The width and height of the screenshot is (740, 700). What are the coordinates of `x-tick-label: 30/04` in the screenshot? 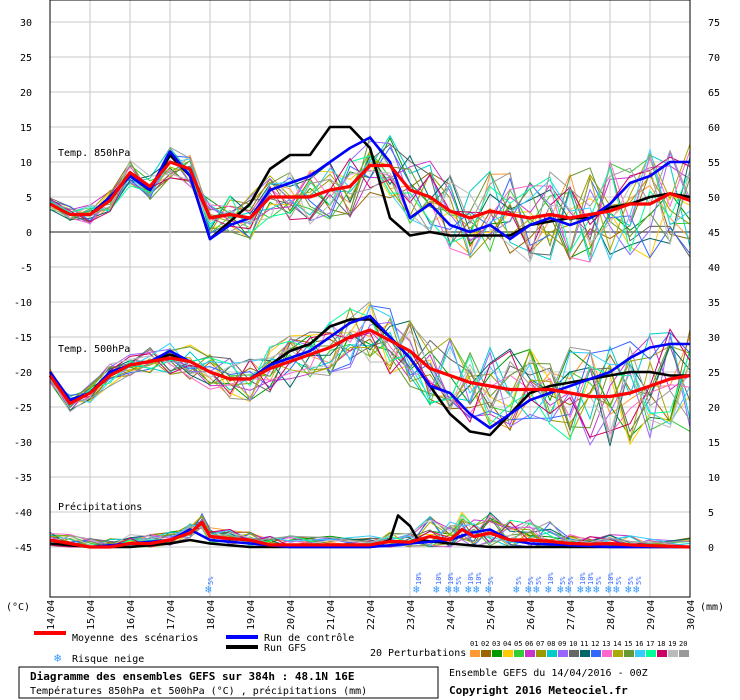 It's located at (691, 615).